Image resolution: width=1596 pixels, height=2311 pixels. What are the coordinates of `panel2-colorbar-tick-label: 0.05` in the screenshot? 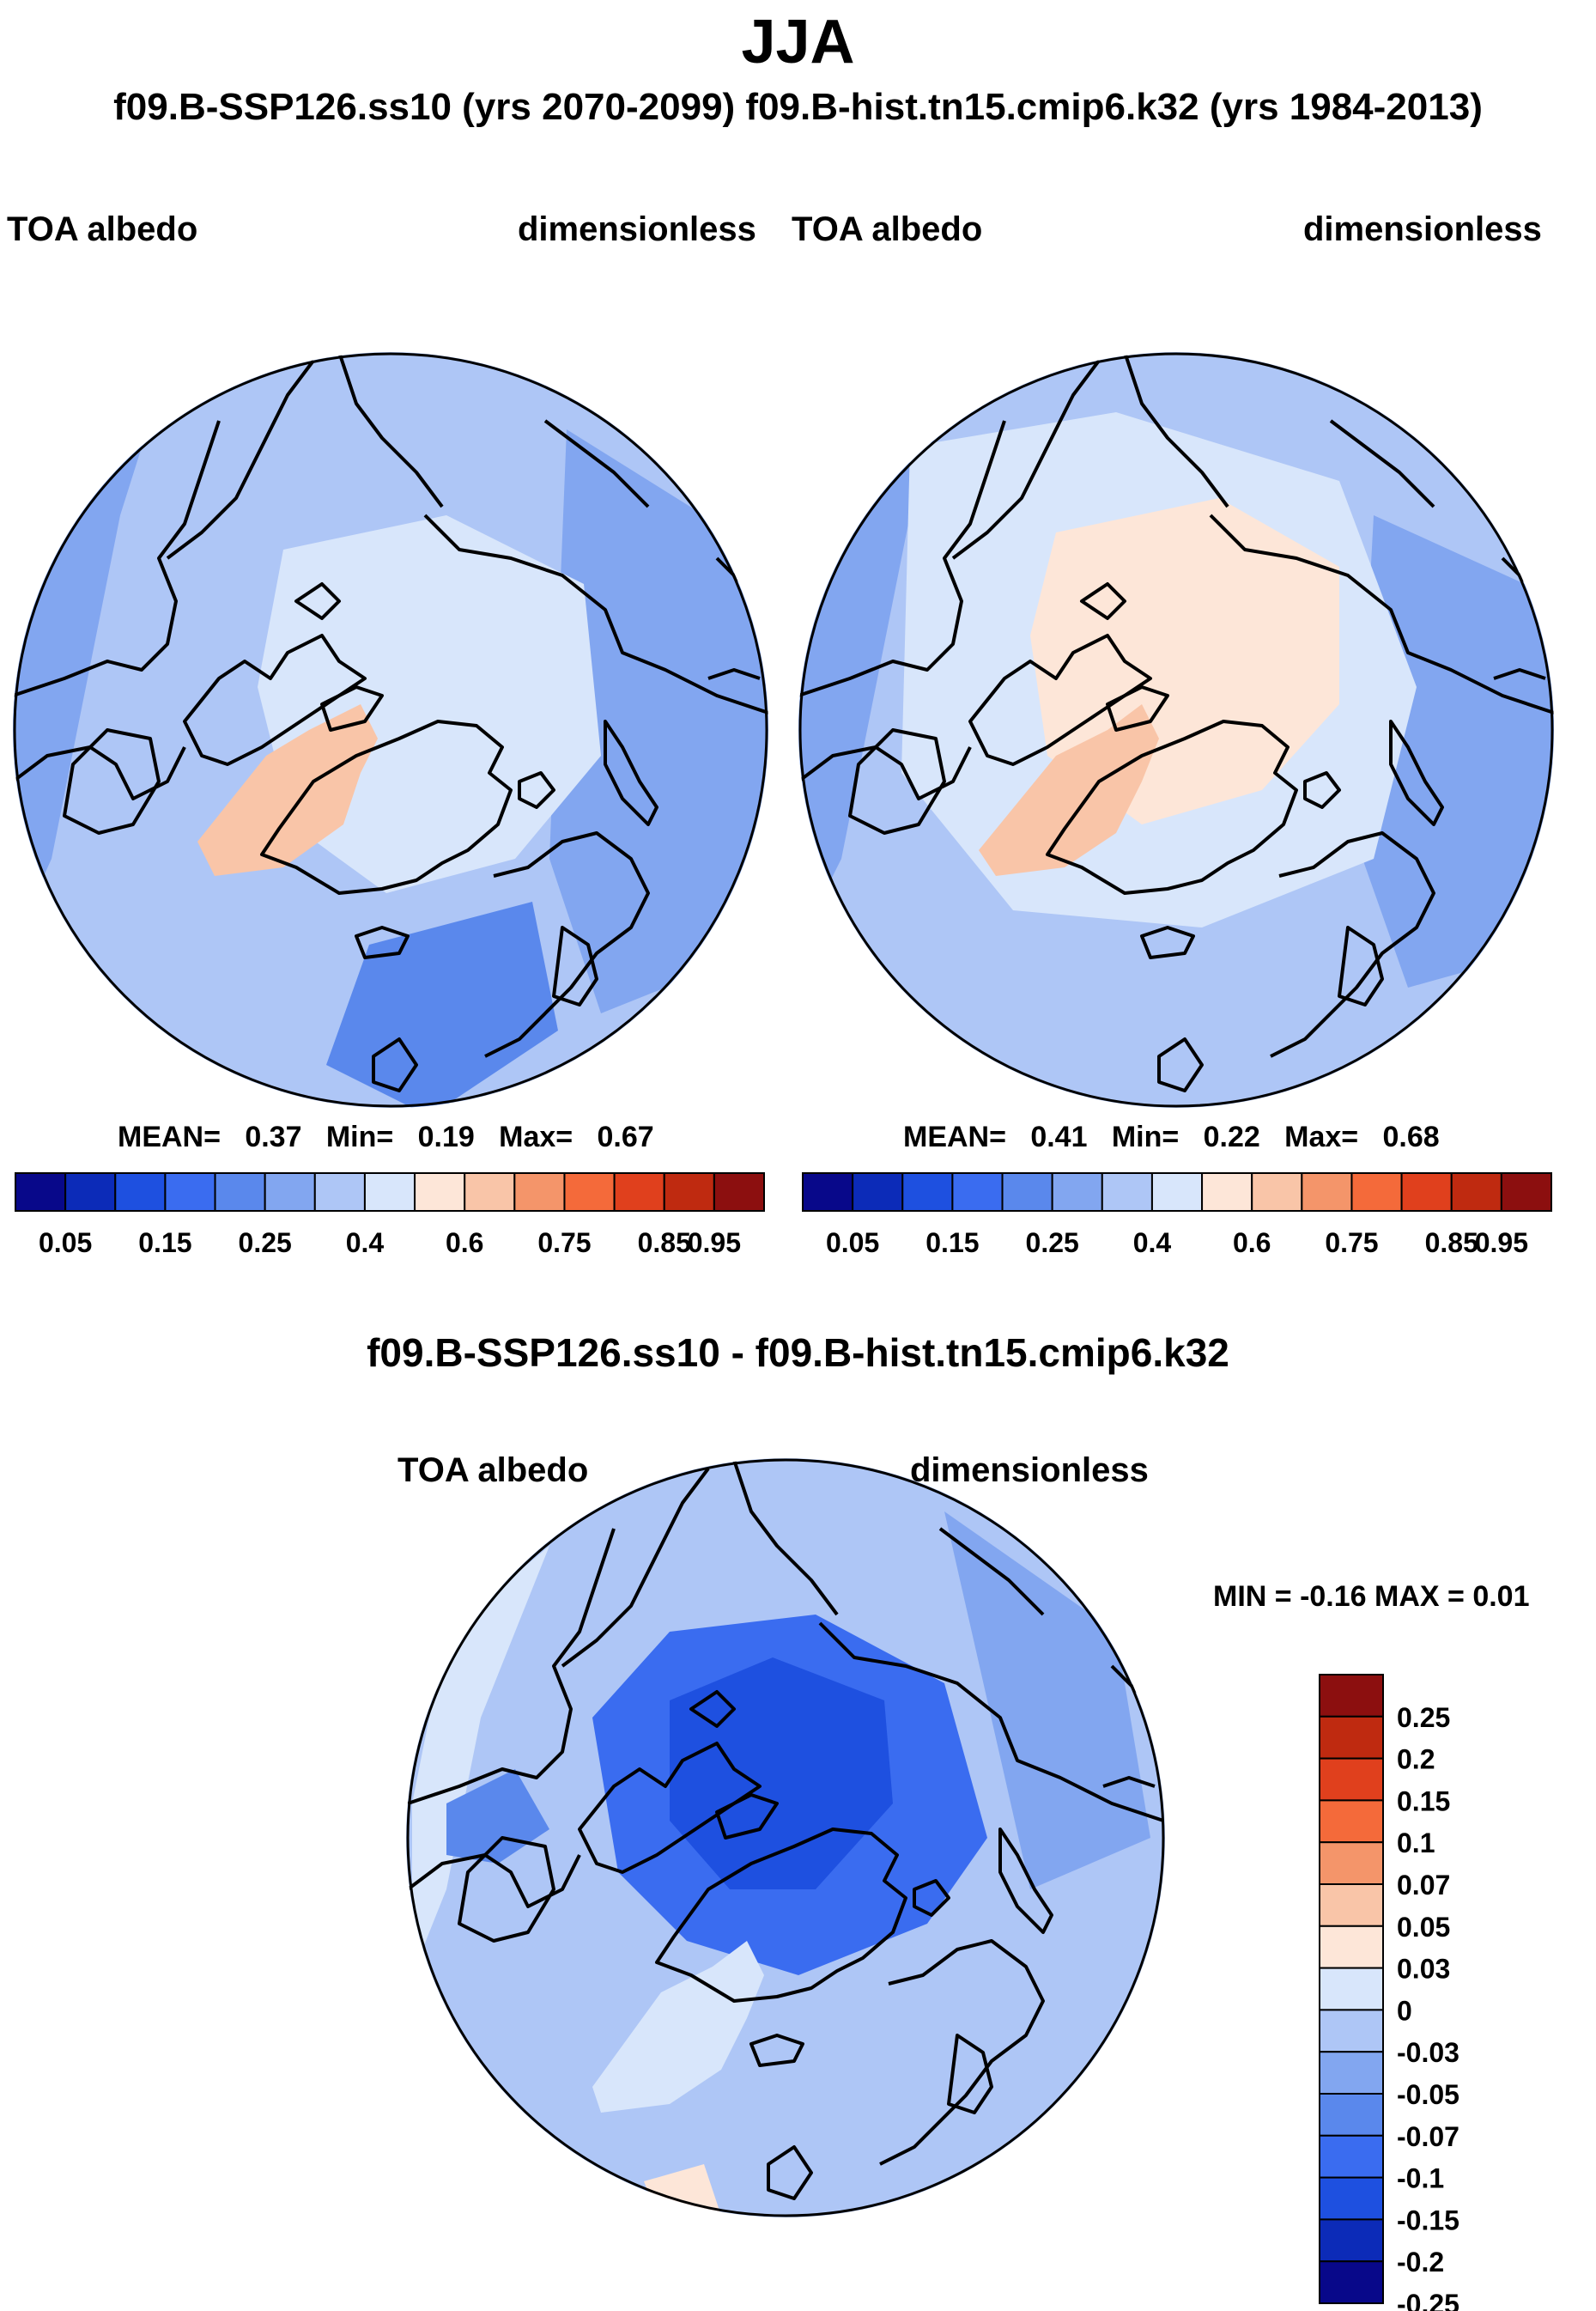 It's located at (852, 1242).